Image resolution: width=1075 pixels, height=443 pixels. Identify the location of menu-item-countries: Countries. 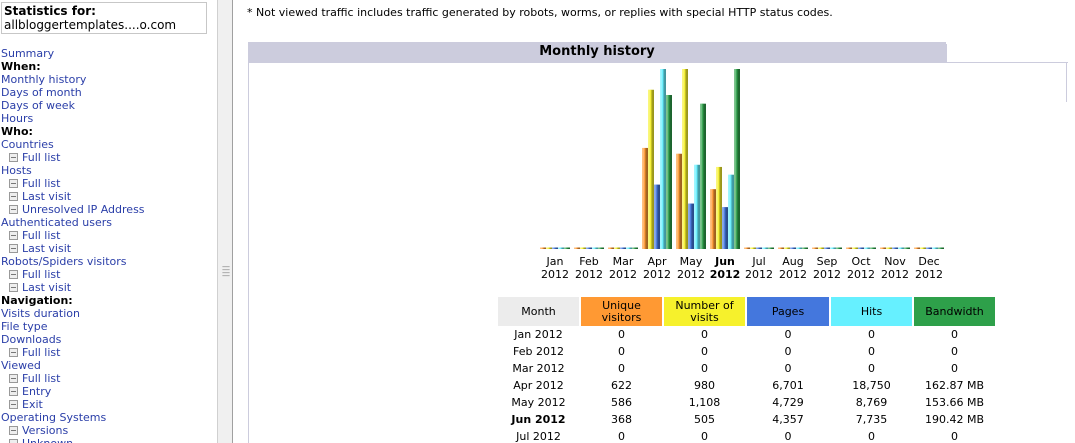
(108, 144).